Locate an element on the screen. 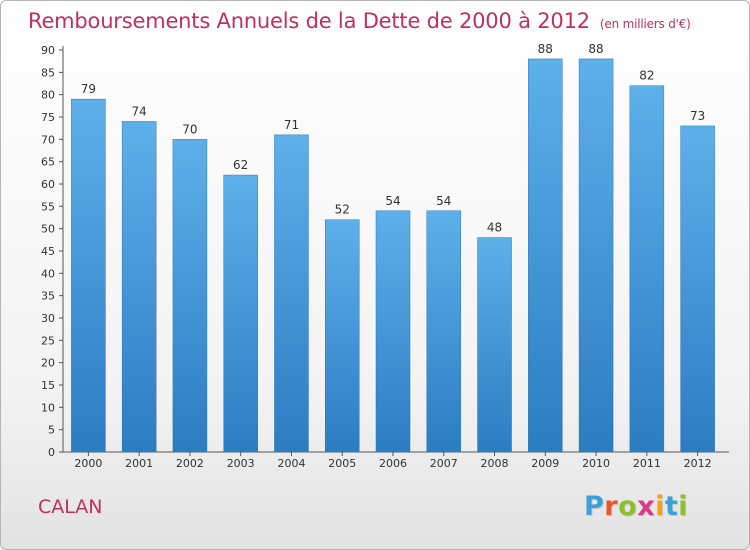 The image size is (750, 550). bar-2011 is located at coordinates (647, 269).